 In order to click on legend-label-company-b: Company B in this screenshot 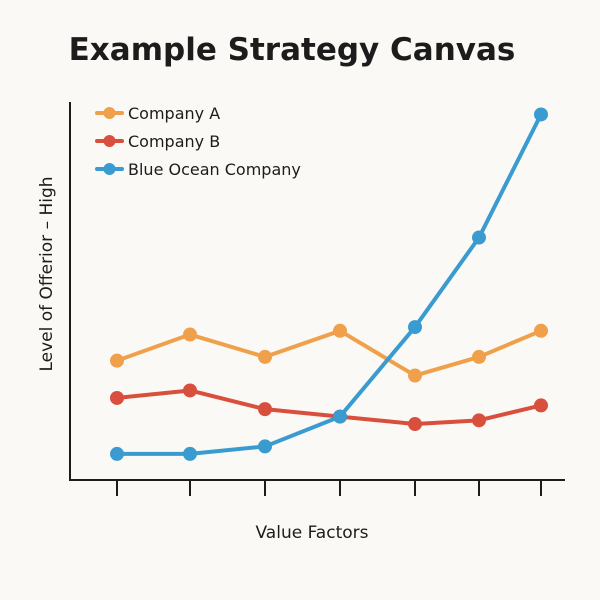, I will do `click(174, 141)`.